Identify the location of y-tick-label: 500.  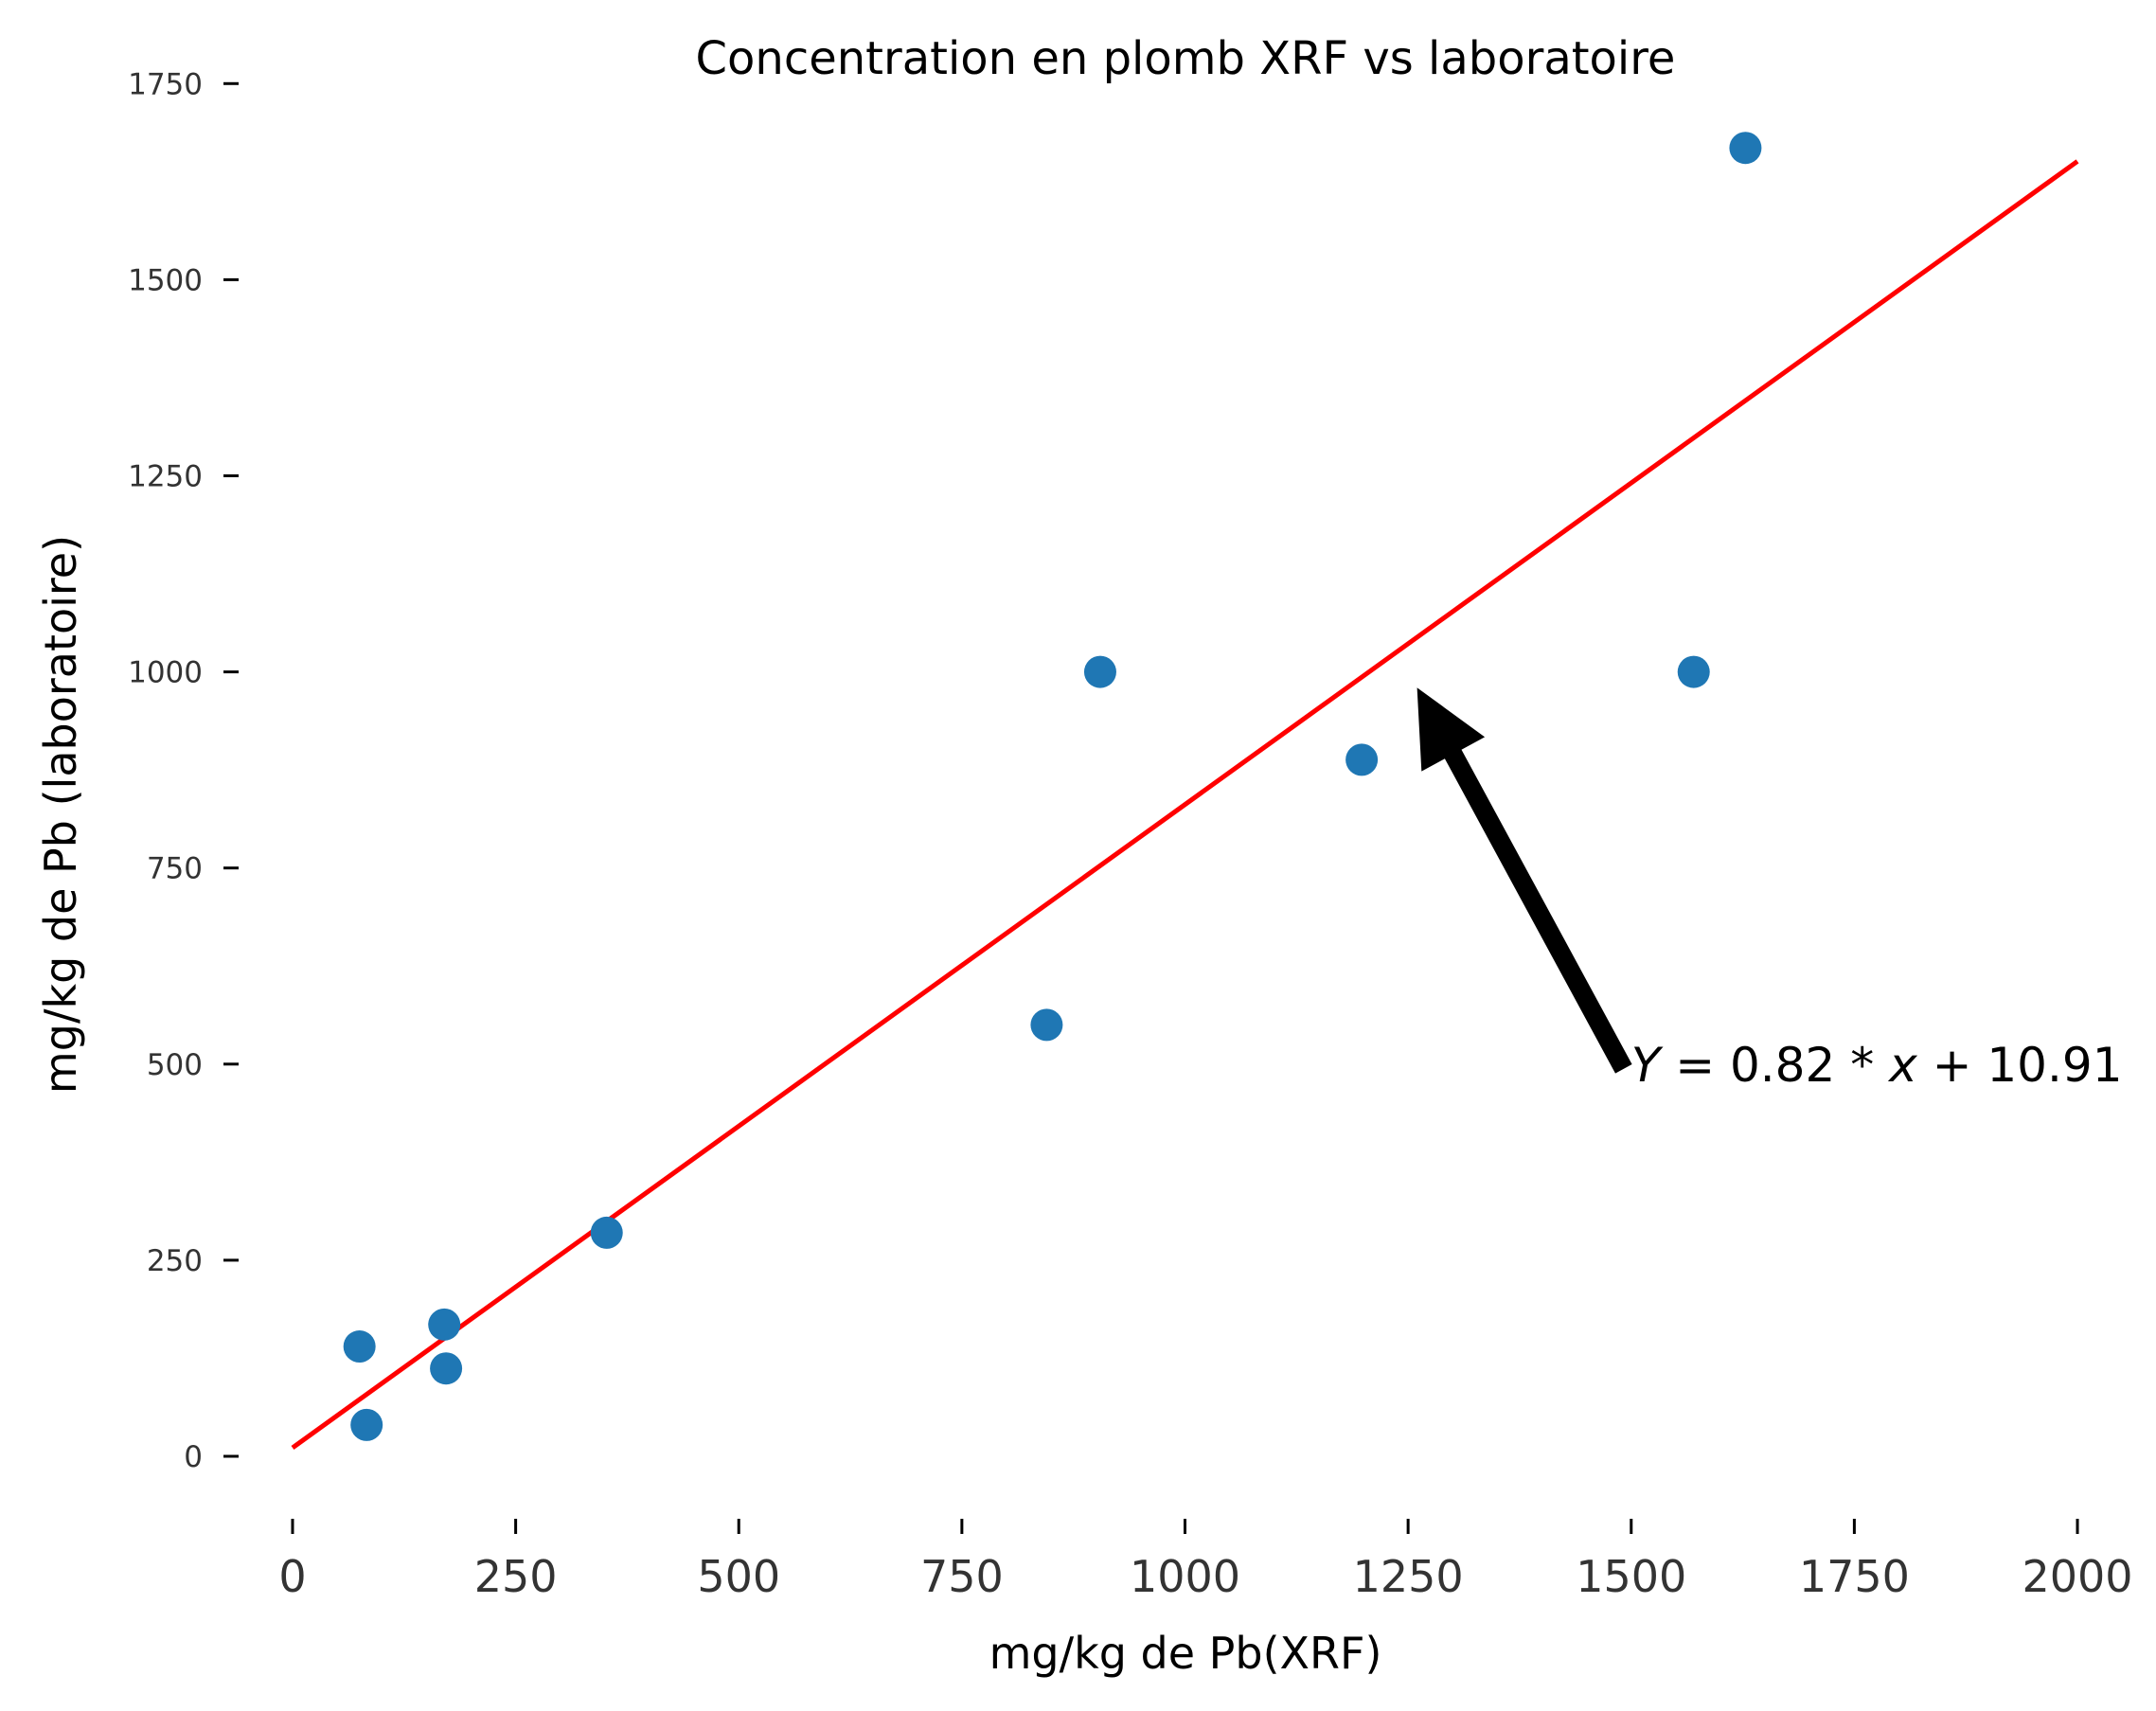
(175, 1065).